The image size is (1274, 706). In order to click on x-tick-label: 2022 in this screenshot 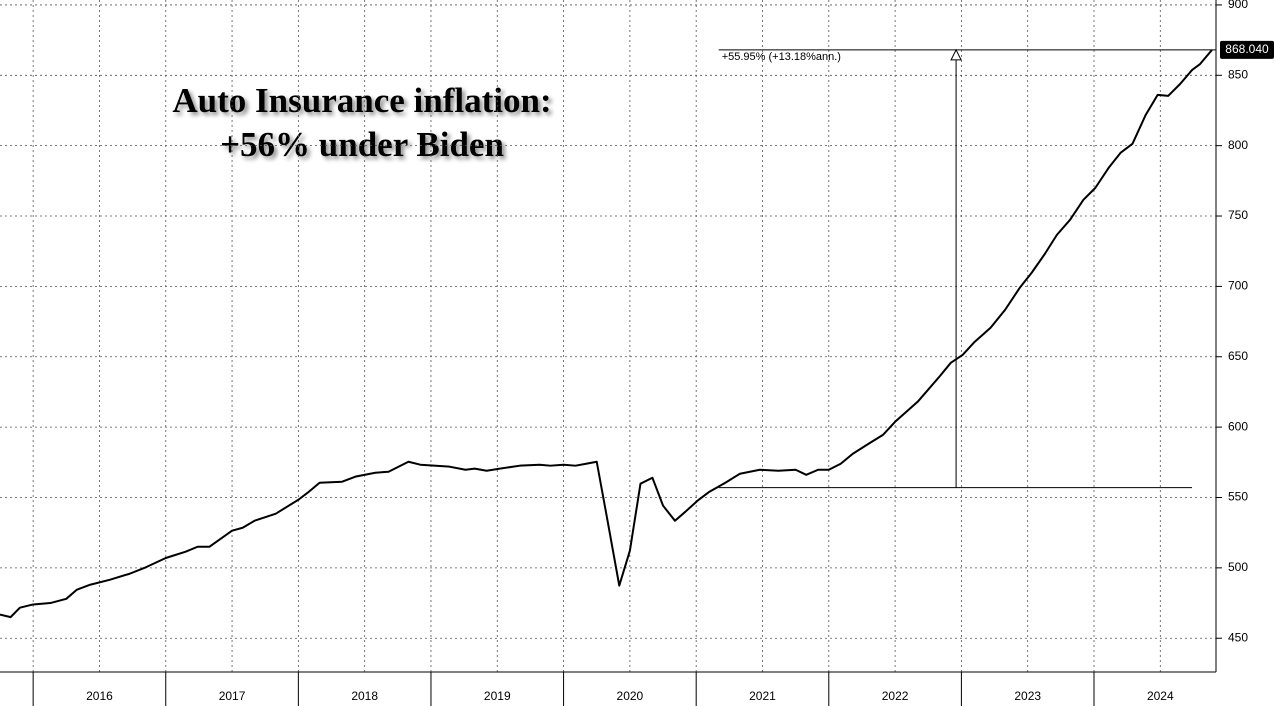, I will do `click(895, 696)`.